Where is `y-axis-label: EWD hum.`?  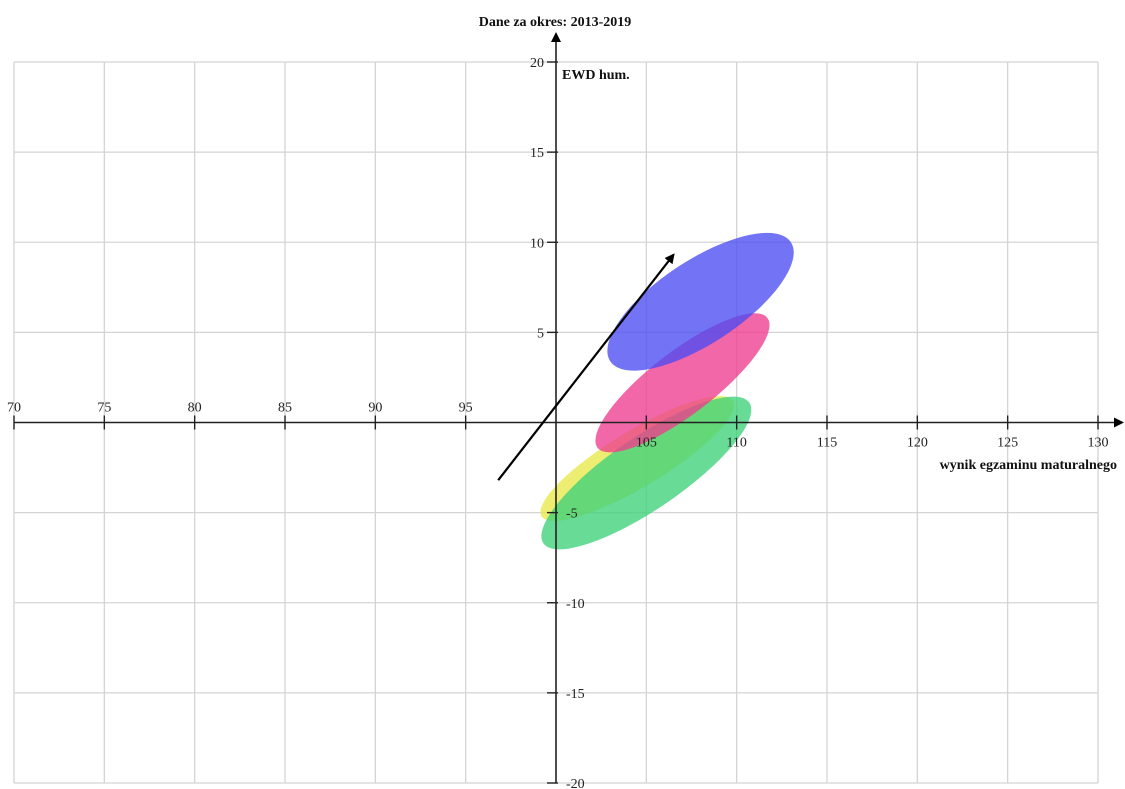
y-axis-label: EWD hum. is located at coordinates (596, 75).